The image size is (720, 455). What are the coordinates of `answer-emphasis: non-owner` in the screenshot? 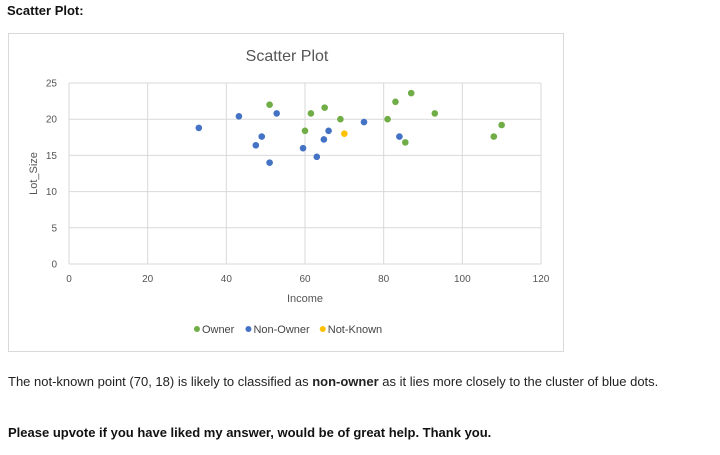 It's located at (345, 381).